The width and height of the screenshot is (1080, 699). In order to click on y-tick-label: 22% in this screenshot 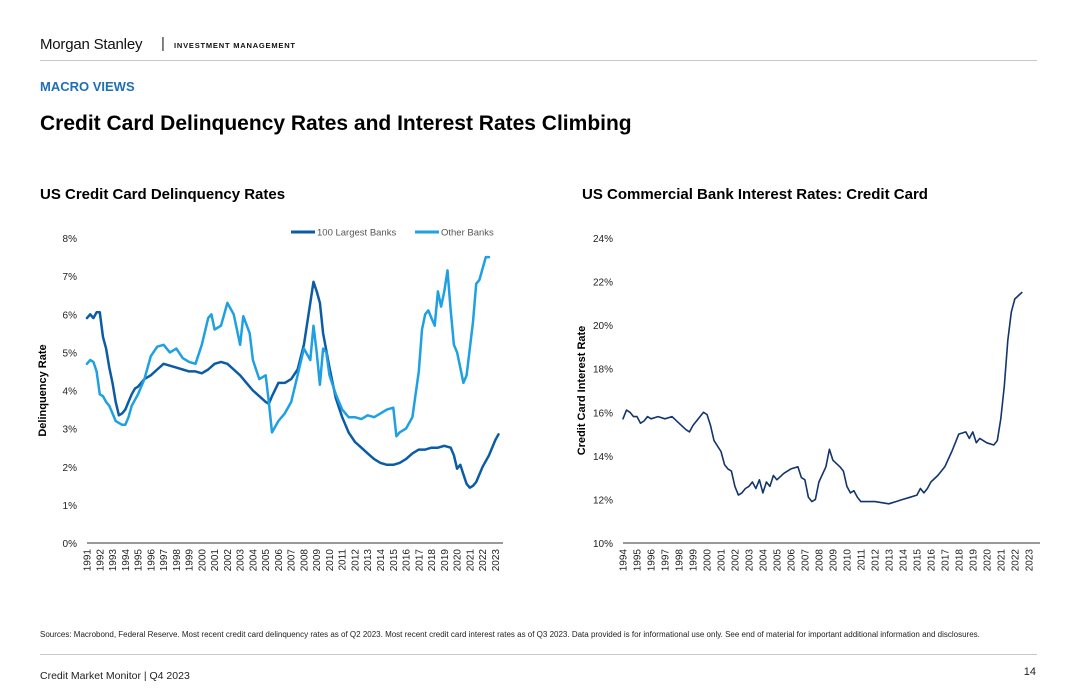, I will do `click(603, 283)`.